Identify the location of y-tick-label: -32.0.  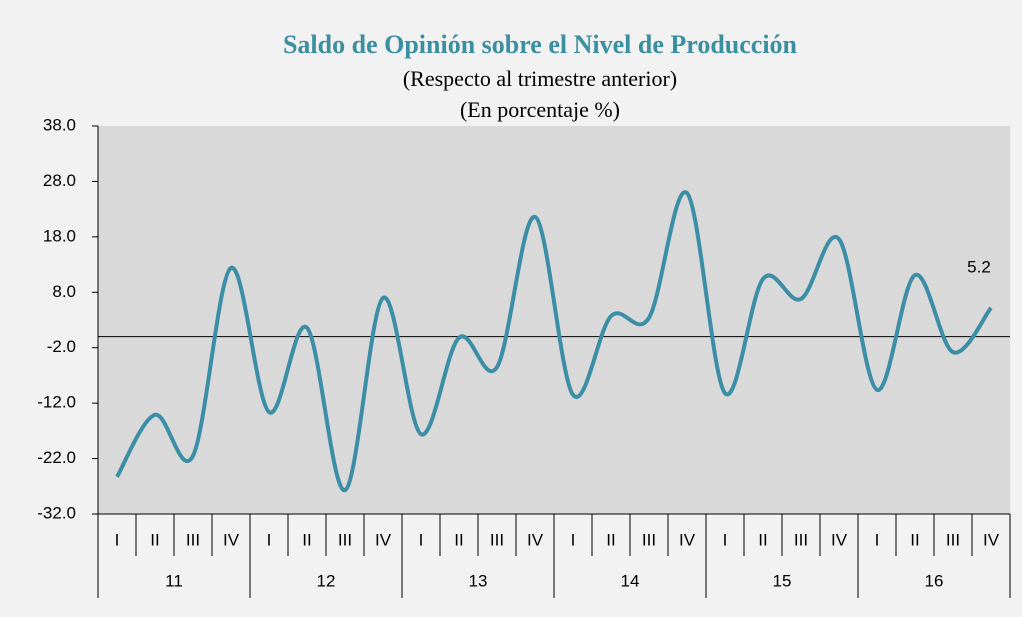
(56, 512).